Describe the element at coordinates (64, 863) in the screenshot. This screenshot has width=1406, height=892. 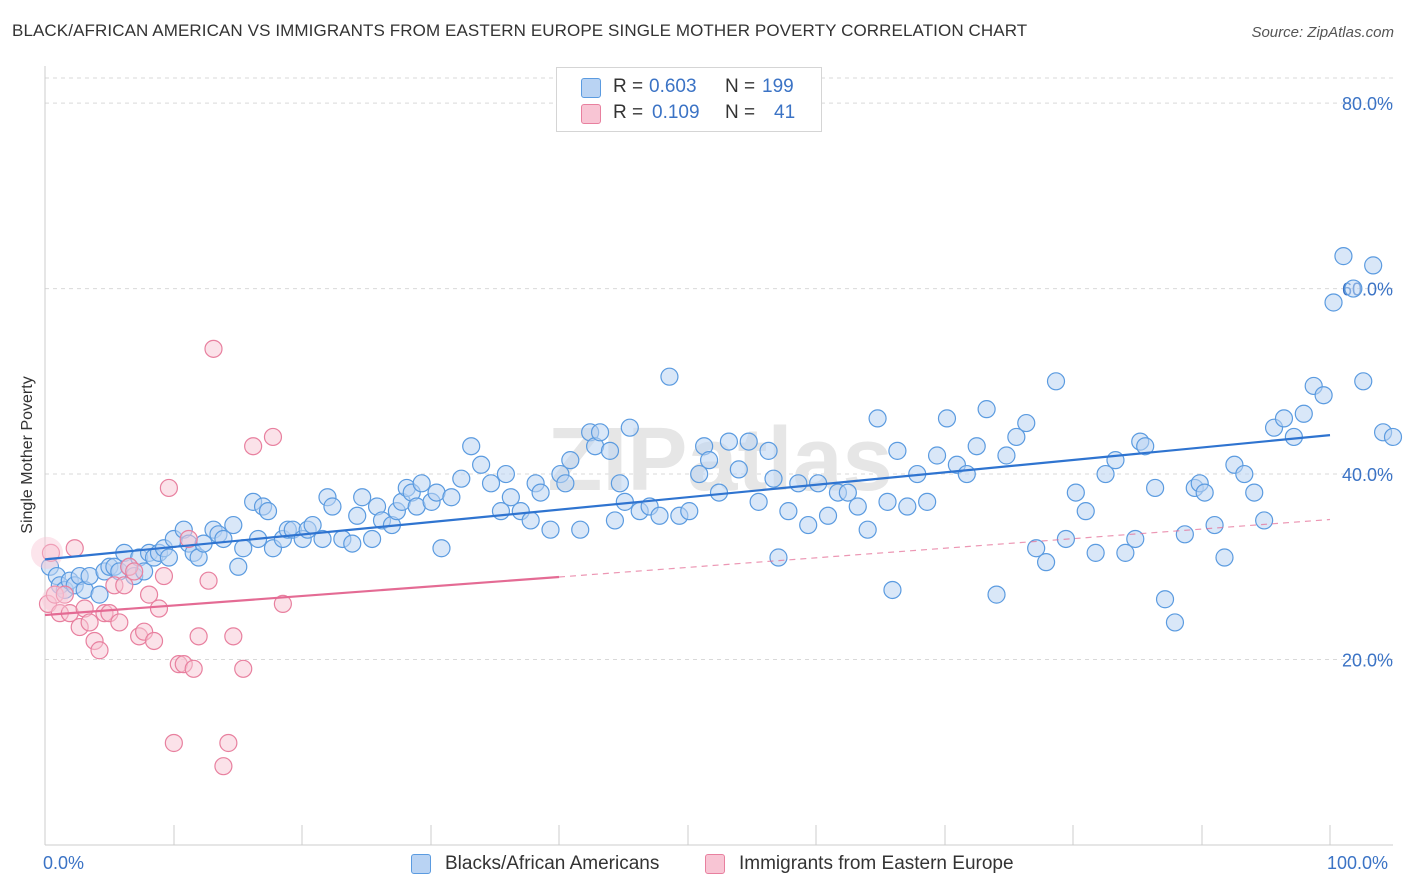
I see `x-tick-label-min: 0.0%` at that location.